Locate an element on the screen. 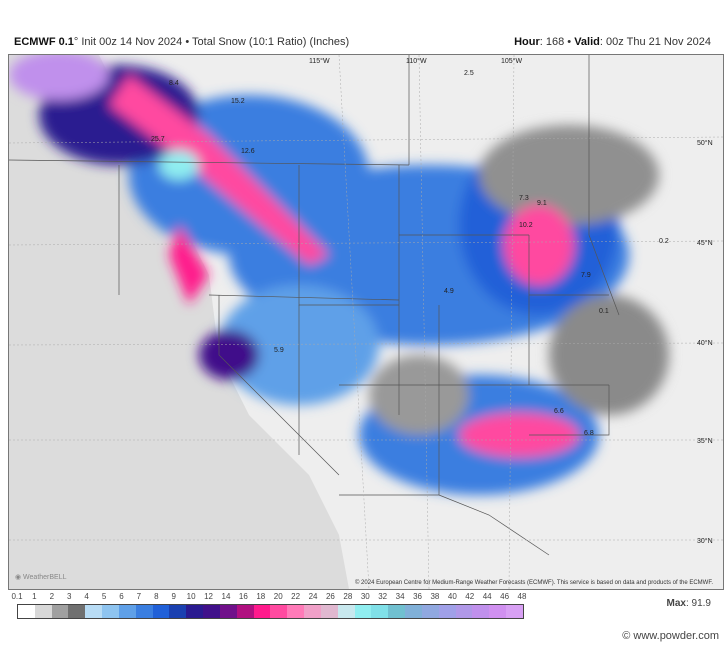  legend-tick: 6 is located at coordinates (121, 596).